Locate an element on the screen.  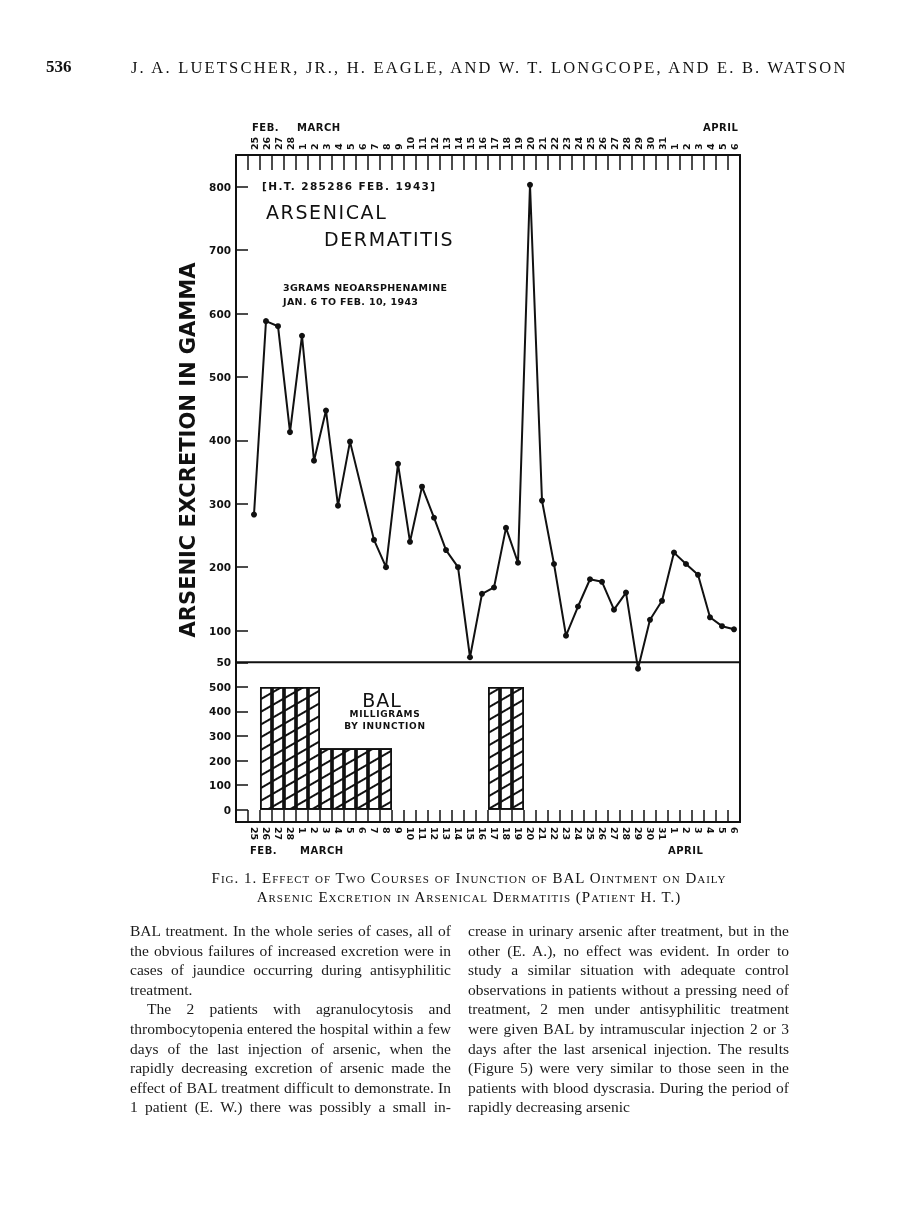
text: 3GRAMS NEOARSPHENAMINE JAN. 6 TO FEB. 10, 1943 is located at coordinates (365, 295).